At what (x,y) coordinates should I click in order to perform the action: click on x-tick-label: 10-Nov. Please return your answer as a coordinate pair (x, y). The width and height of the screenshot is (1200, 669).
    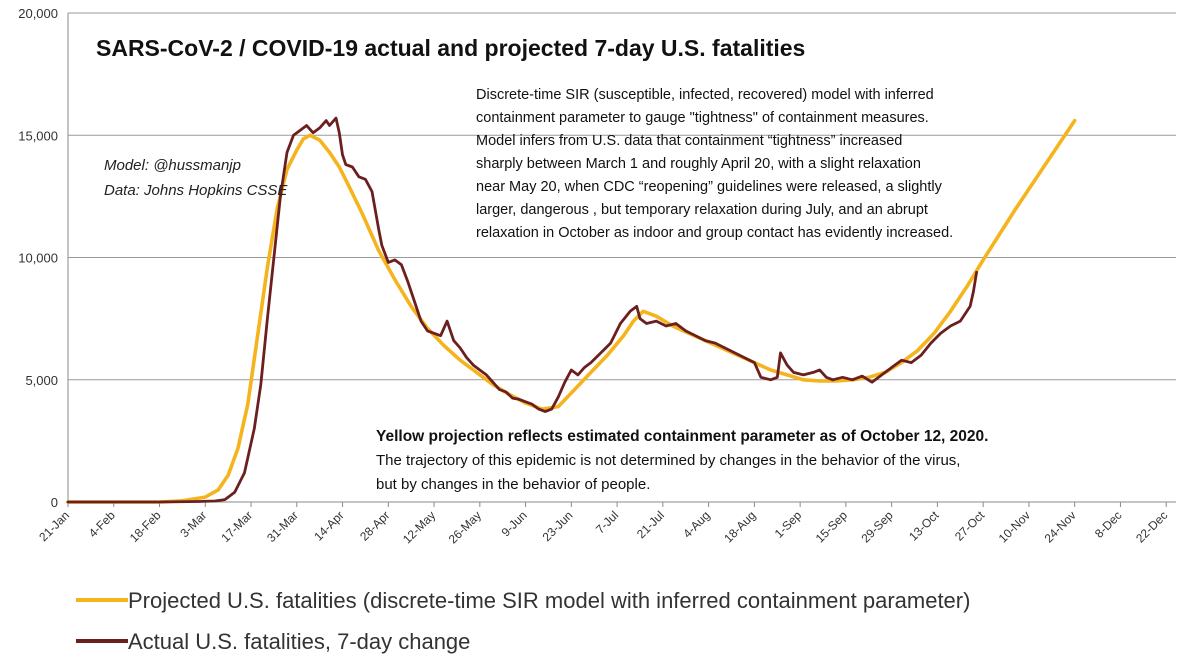
    Looking at the image, I should click on (1014, 526).